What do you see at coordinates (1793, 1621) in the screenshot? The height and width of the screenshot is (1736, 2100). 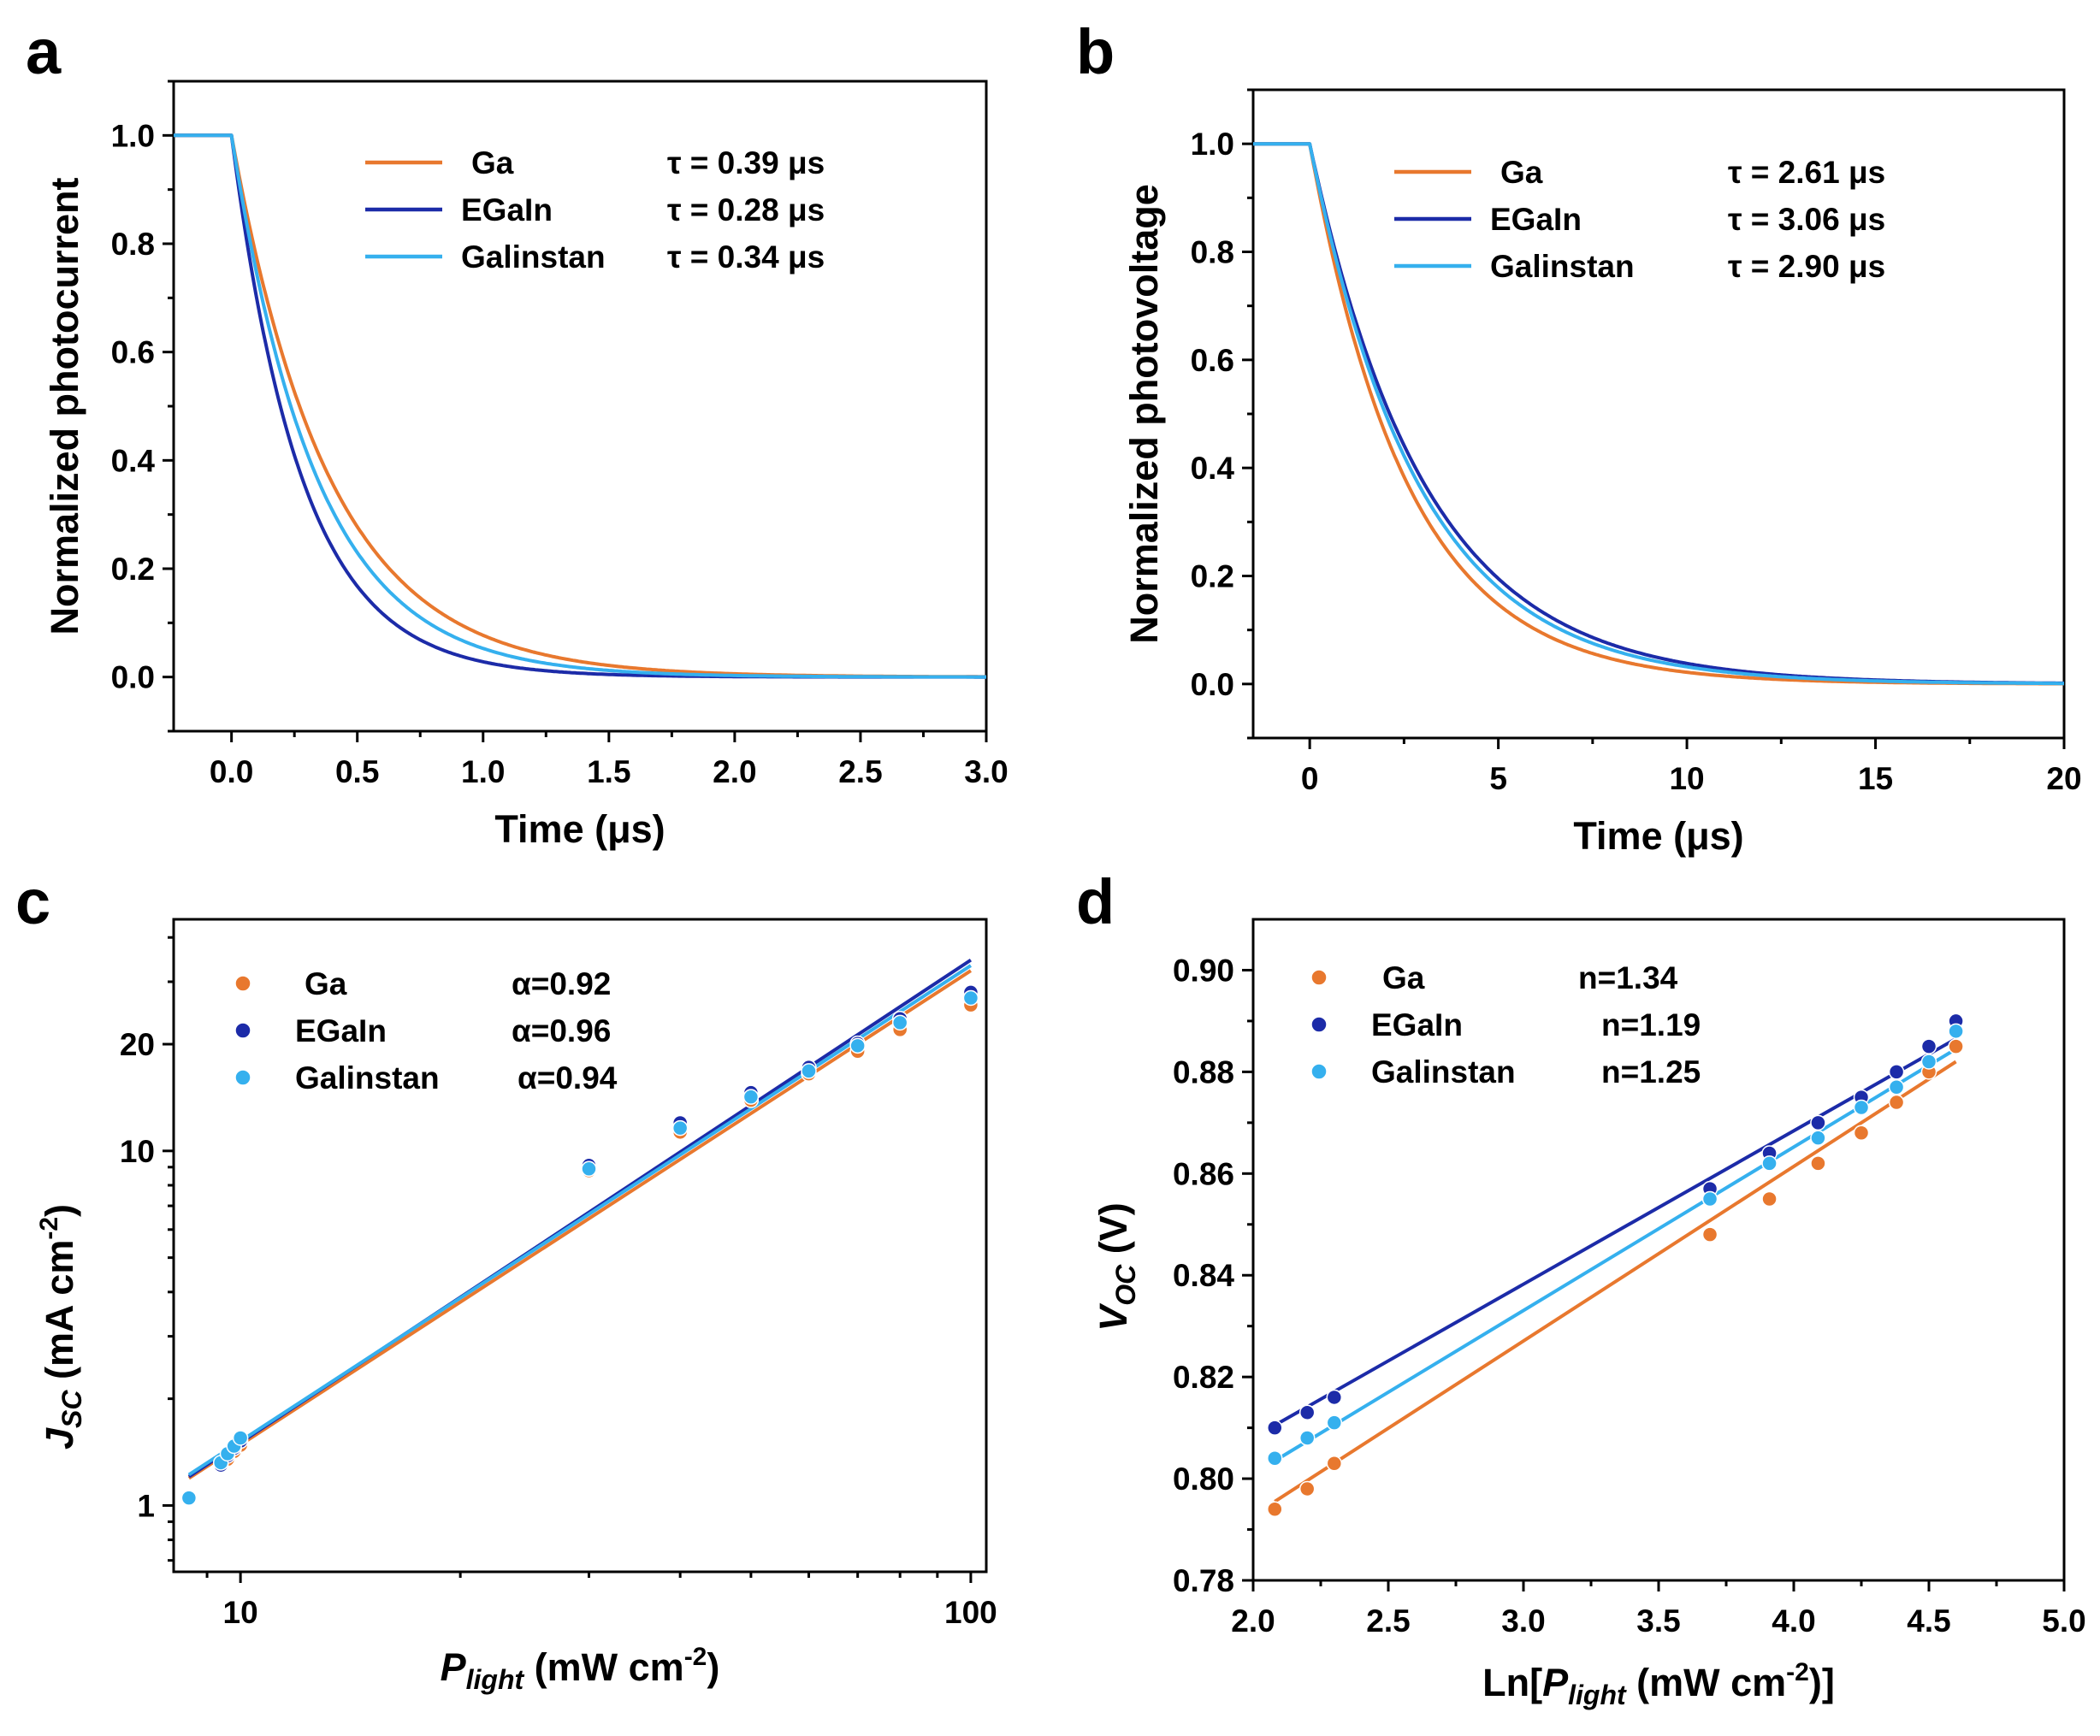 I see `x-tick-label: 4.0` at bounding box center [1793, 1621].